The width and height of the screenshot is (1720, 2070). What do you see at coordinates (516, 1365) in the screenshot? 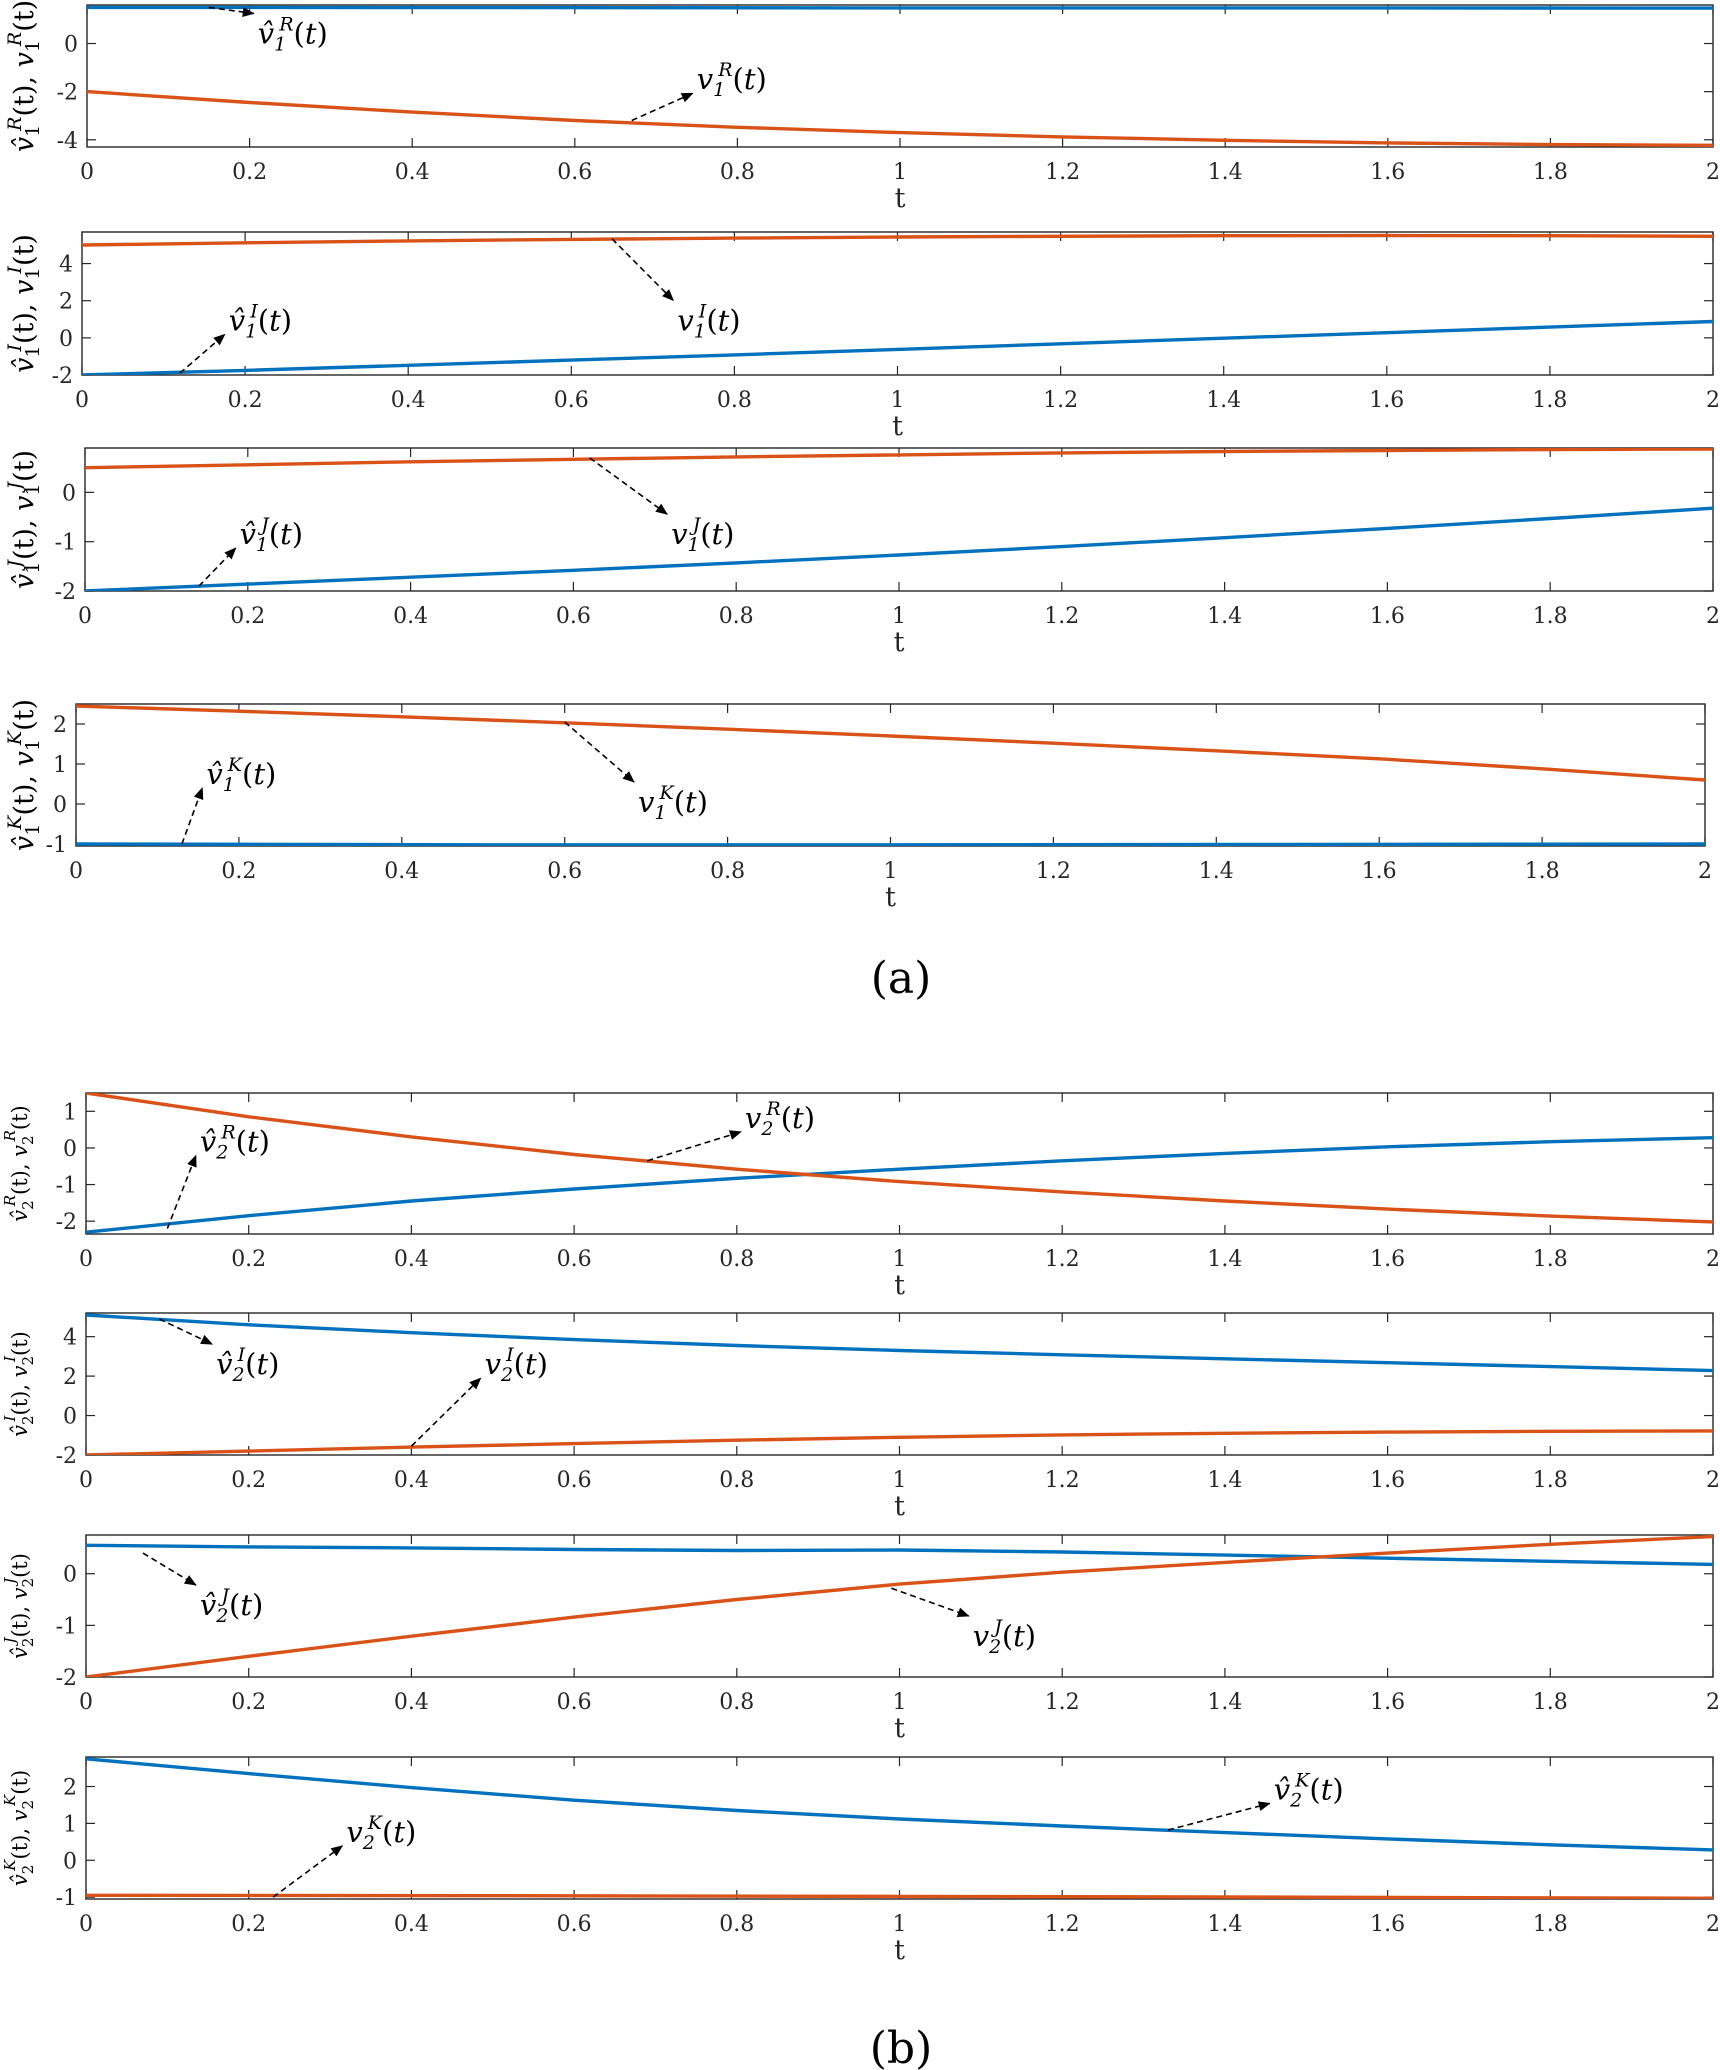
I see `true-annotation-label: v2I(t)` at bounding box center [516, 1365].